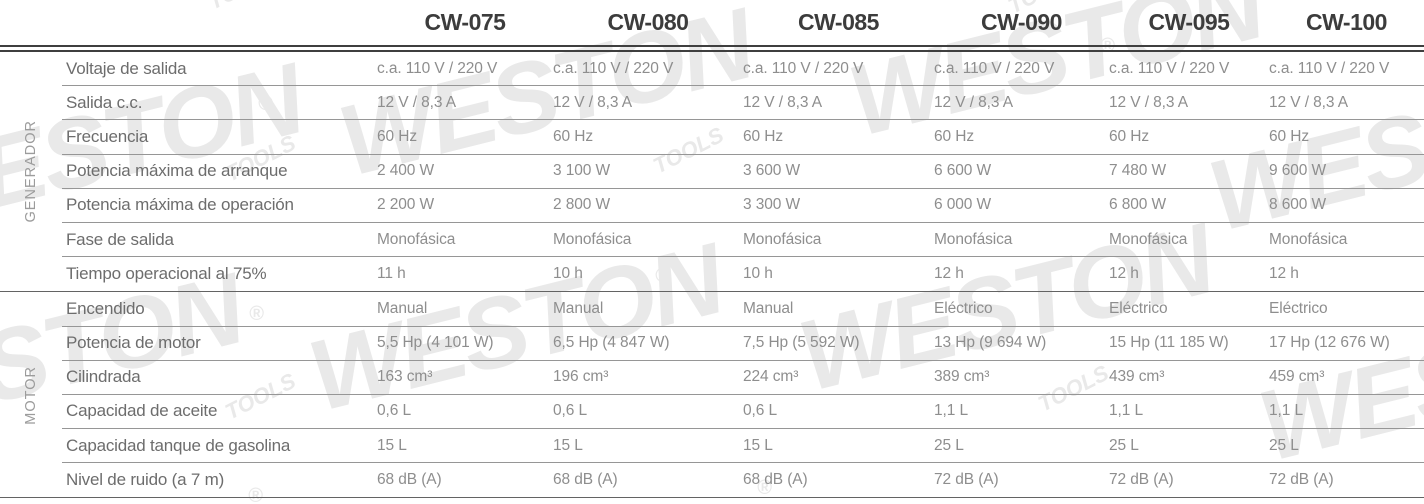 The width and height of the screenshot is (1424, 504). Describe the element at coordinates (133, 343) in the screenshot. I see `row-label: Potencia de motor` at that location.